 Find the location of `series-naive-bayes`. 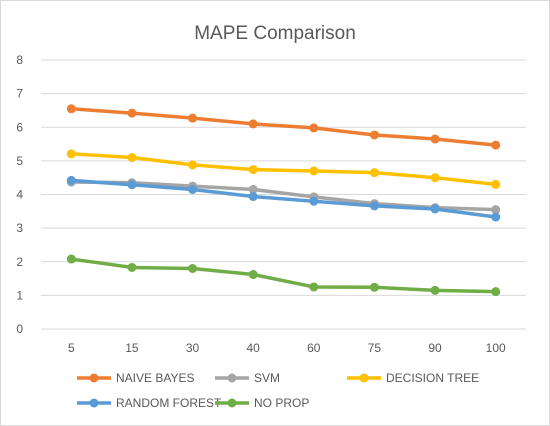

series-naive-bayes is located at coordinates (283, 127).